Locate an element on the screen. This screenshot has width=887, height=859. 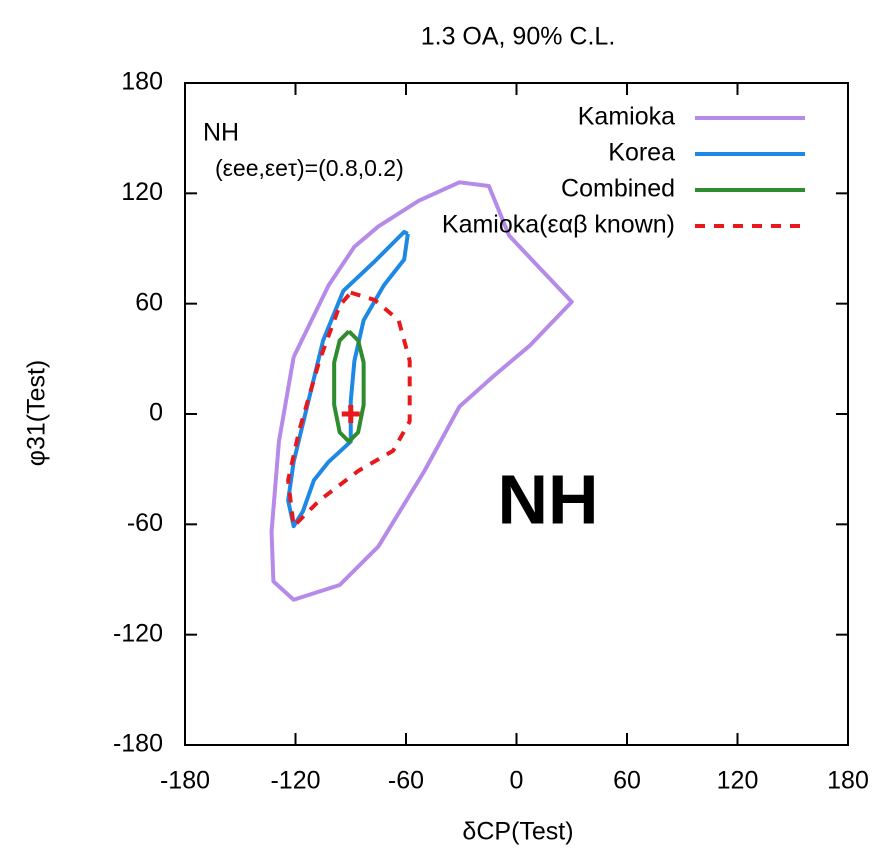
y-tick-label: -60 is located at coordinates (145, 523).